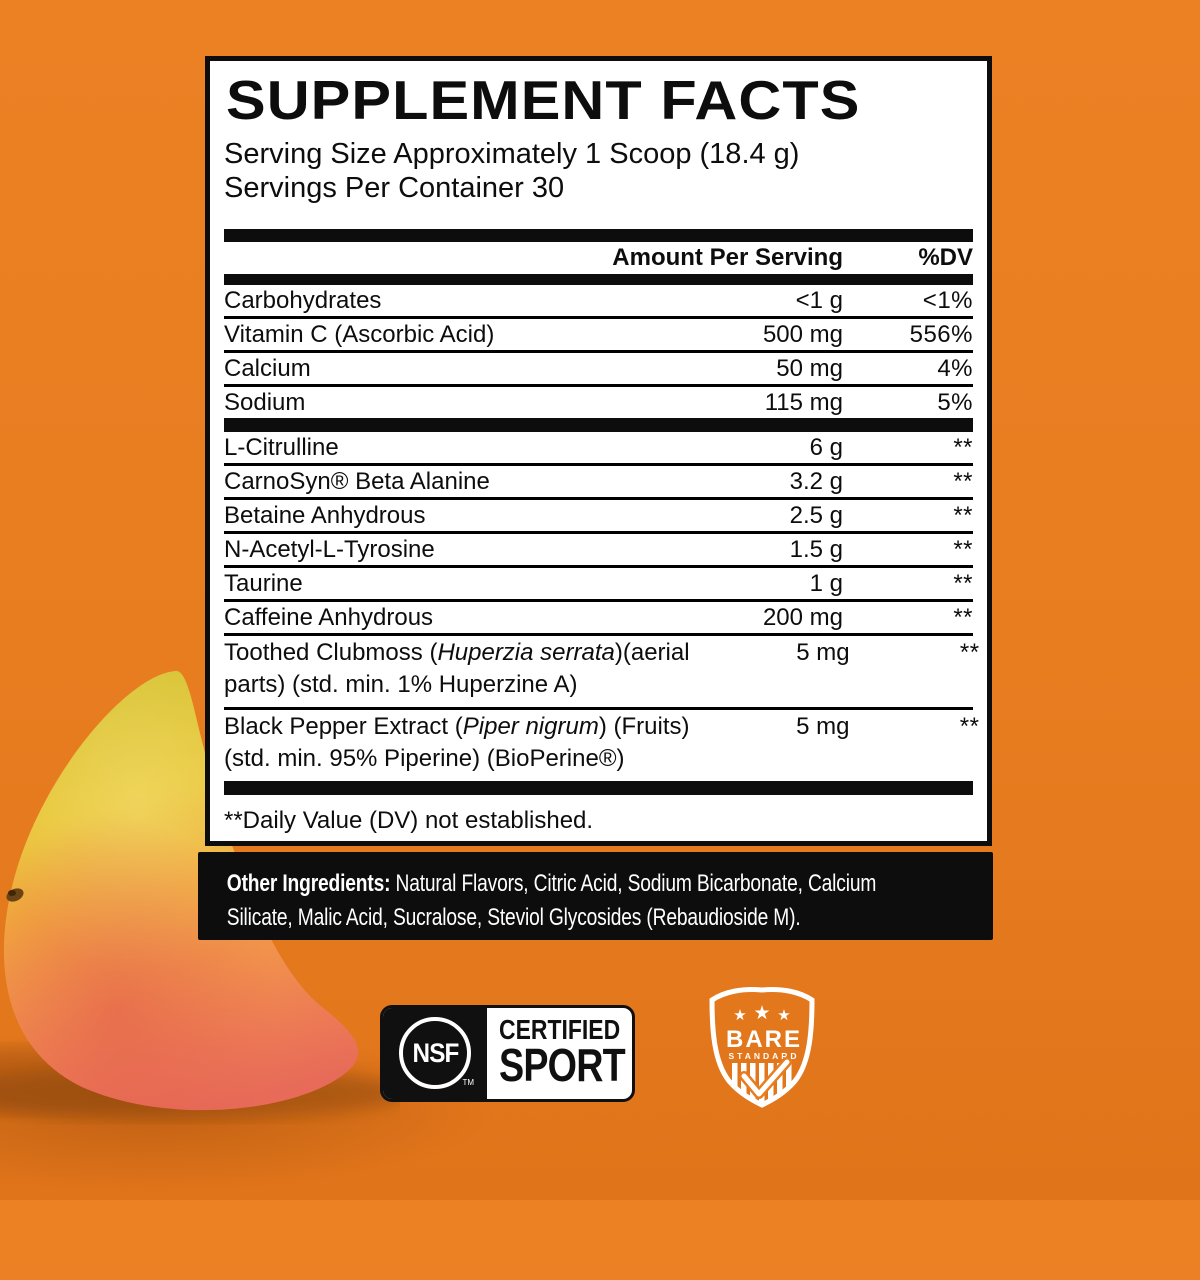 This screenshot has height=1280, width=1200. I want to click on other-ingredients-label: Other Ingredients:, so click(308, 883).